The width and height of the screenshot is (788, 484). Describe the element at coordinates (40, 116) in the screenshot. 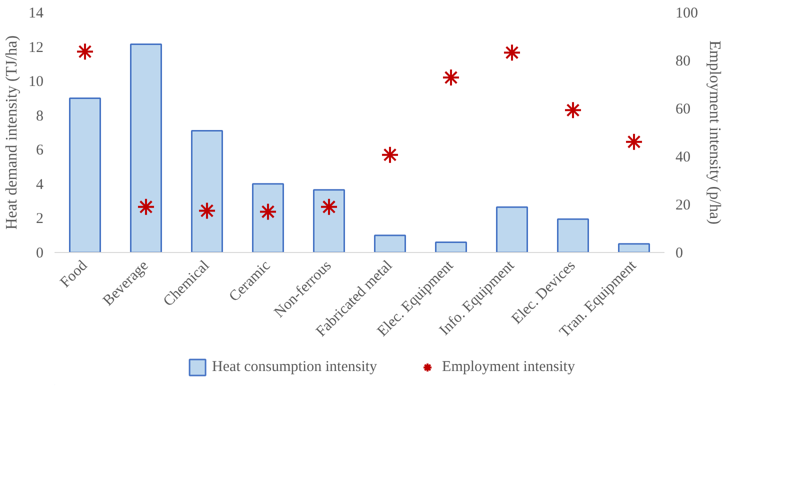

I see `y-tick-label: 8` at that location.